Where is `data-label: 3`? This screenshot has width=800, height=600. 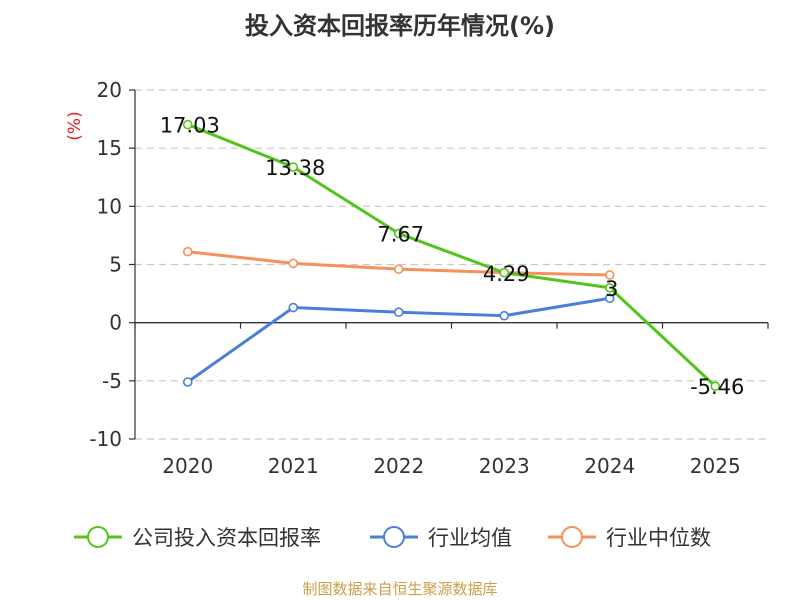 data-label: 3 is located at coordinates (611, 289).